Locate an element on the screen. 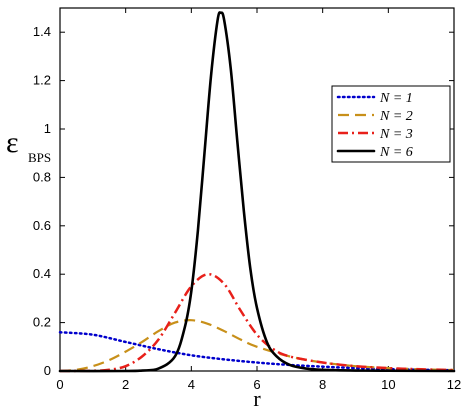  legend-items: N = 1 N = 2 N = 3 N = 6 is located at coordinates (374, 125).